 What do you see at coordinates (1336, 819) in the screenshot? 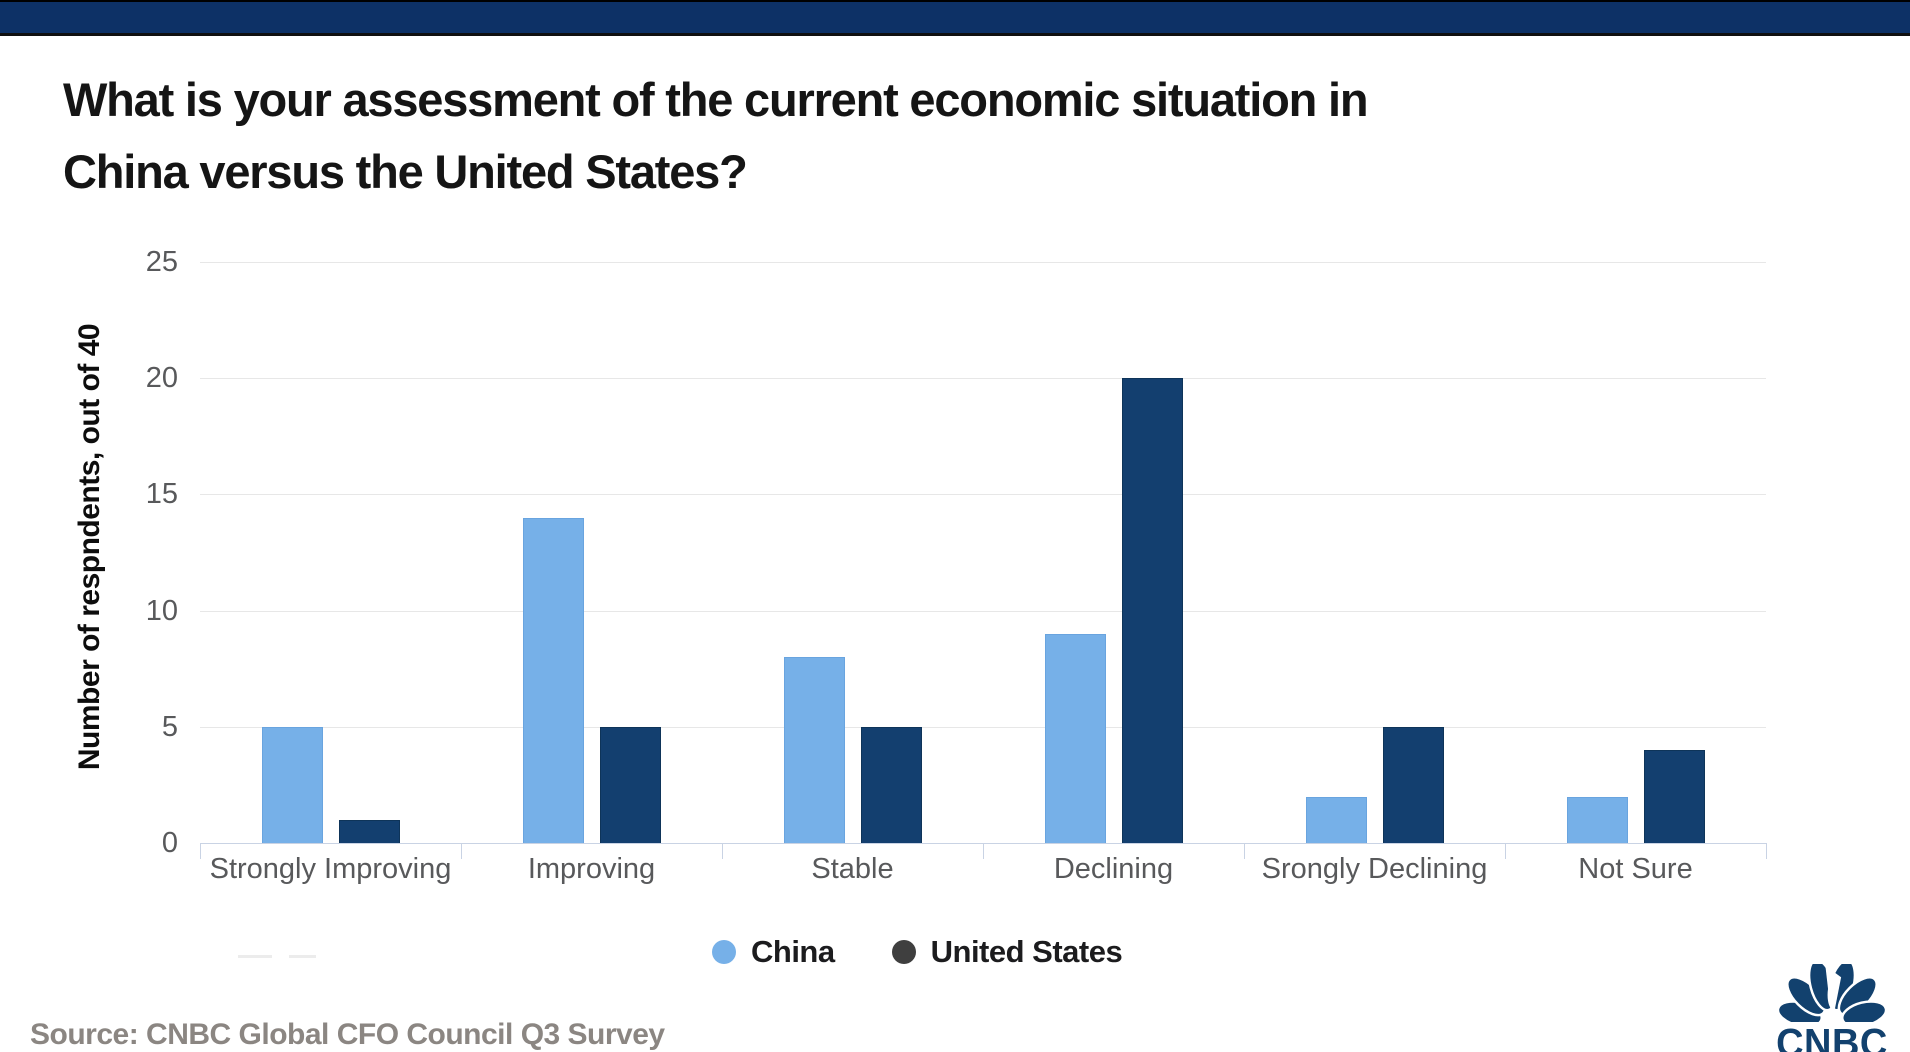
I see `bar-china-srongly-declining` at bounding box center [1336, 819].